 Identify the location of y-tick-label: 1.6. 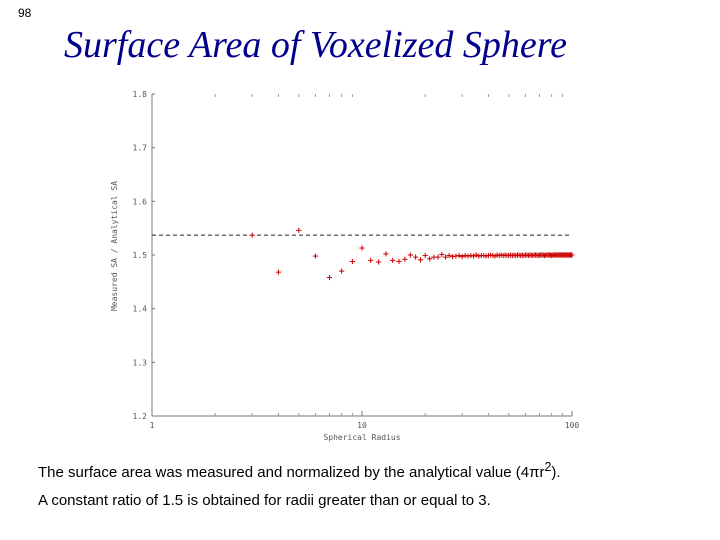
(140, 201).